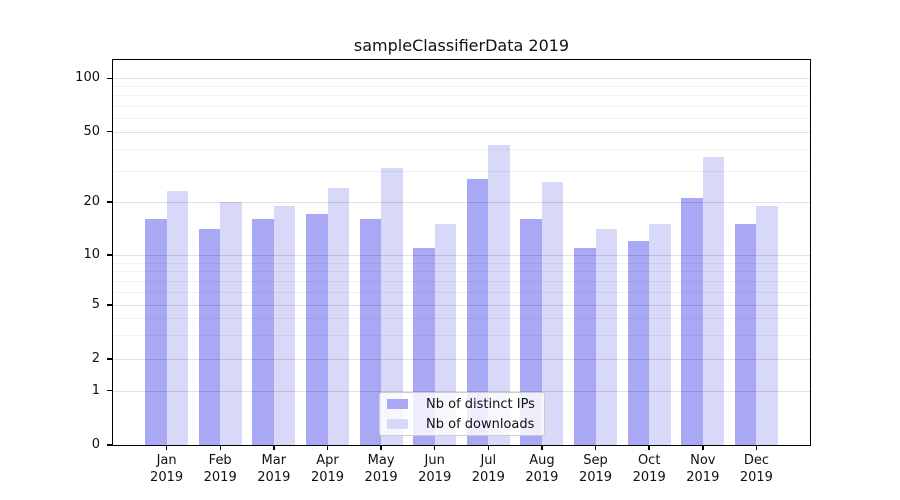 Image resolution: width=900 pixels, height=500 pixels. I want to click on legend-item-distinct-ips: Nb of distinct IPs, so click(465, 404).